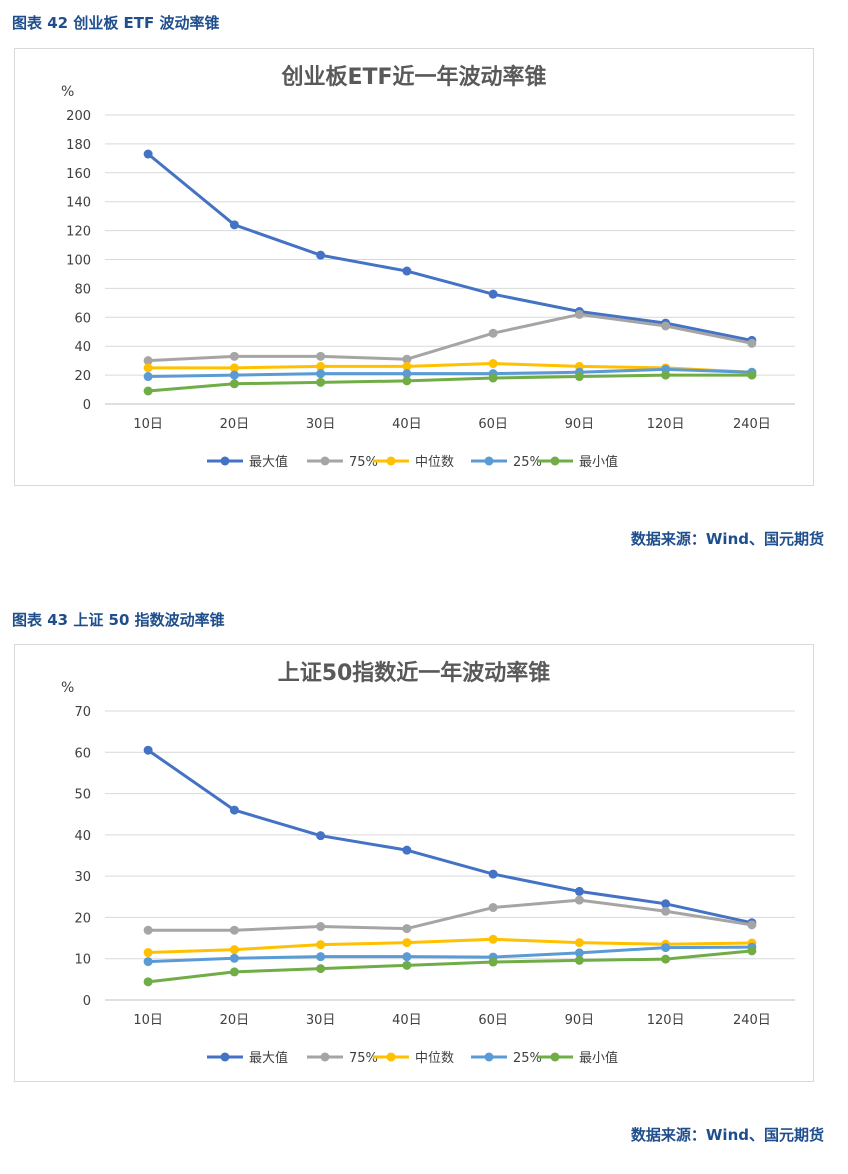 This screenshot has width=848, height=1174. What do you see at coordinates (78, 145) in the screenshot?
I see `y-tick-label: 180` at bounding box center [78, 145].